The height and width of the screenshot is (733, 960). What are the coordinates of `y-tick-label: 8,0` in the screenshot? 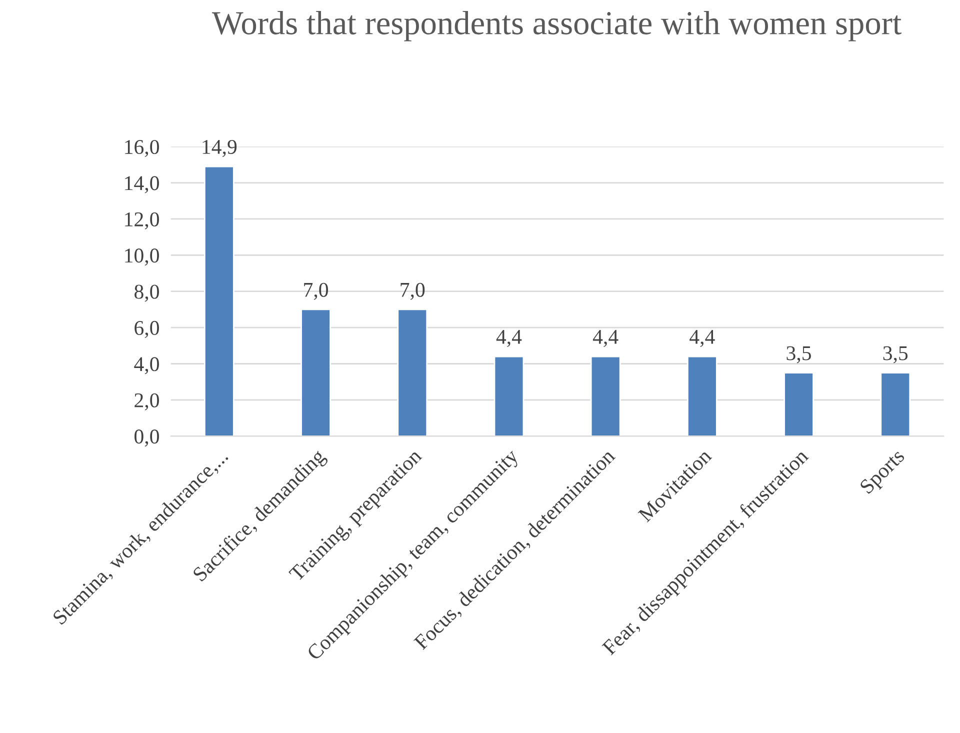 It's located at (146, 293).